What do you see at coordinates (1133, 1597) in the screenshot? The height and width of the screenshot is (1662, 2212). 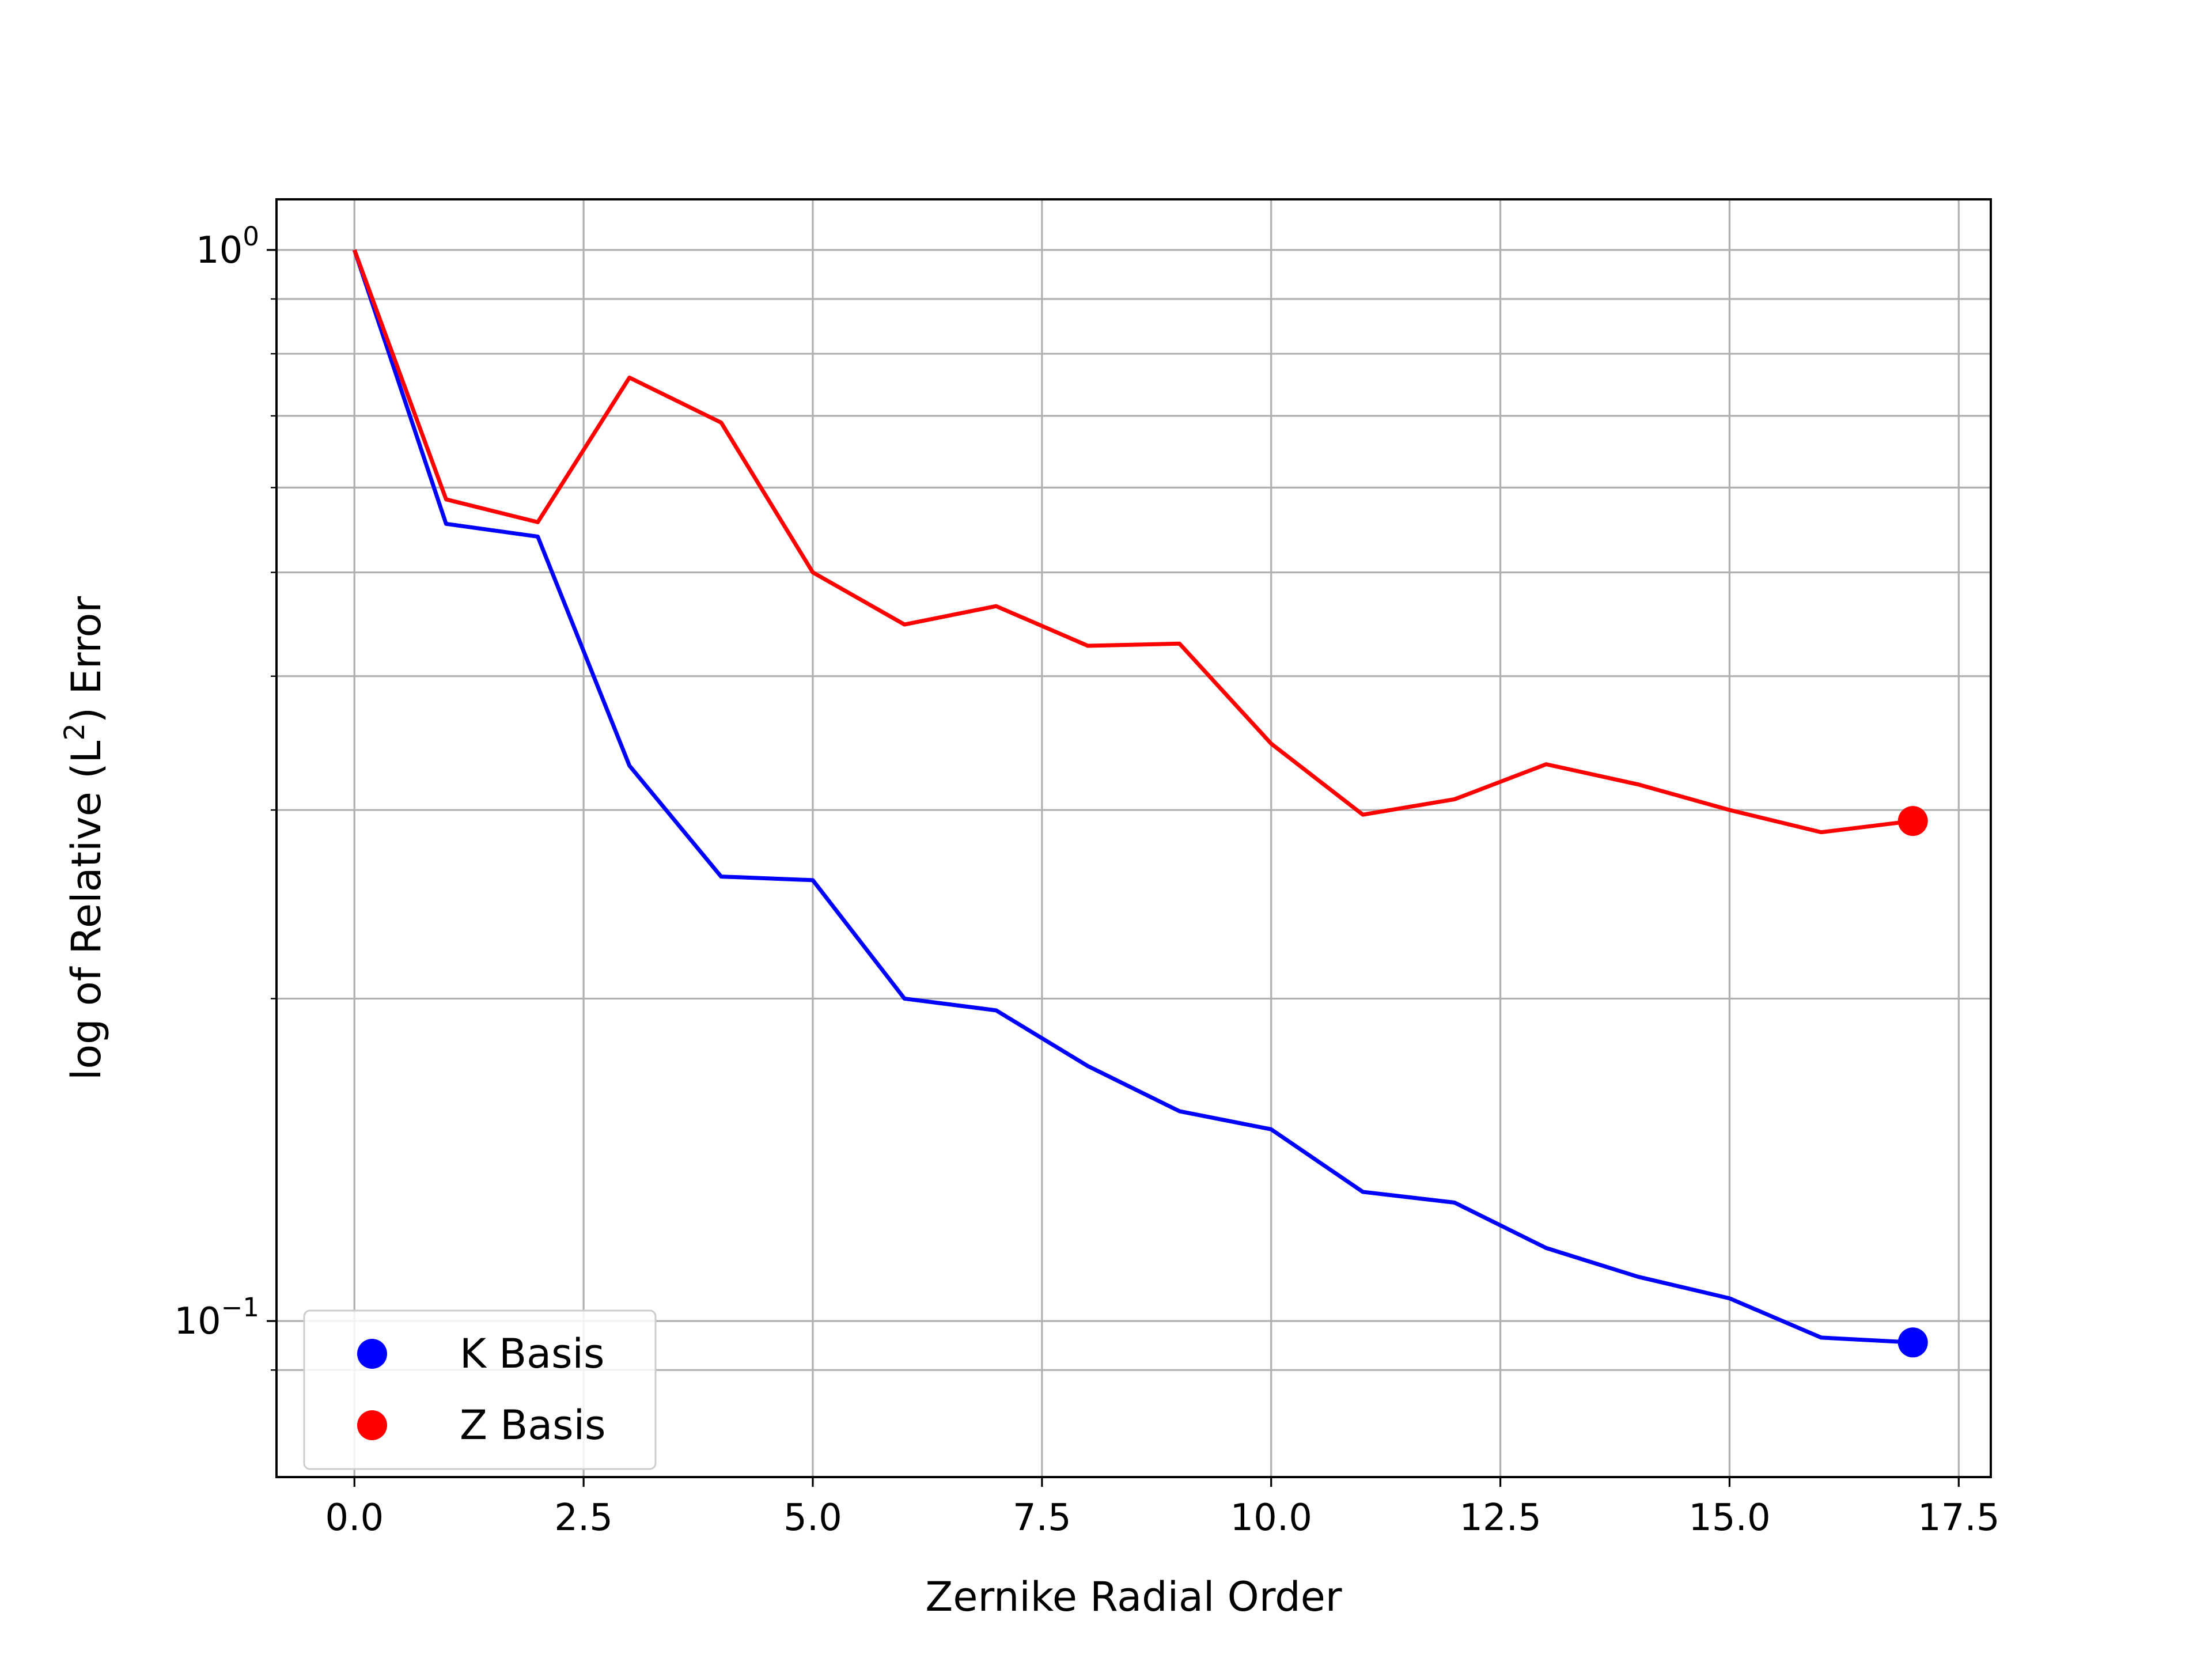 I see `x-axis-label: Zernike Radial Order` at bounding box center [1133, 1597].